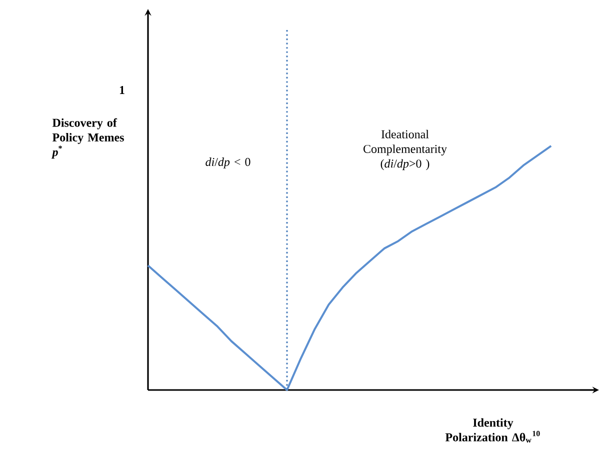 This screenshot has width=600, height=451. I want to click on x-axis-title: Identity Polarization Δθ$_{w}$10, so click(492, 430).